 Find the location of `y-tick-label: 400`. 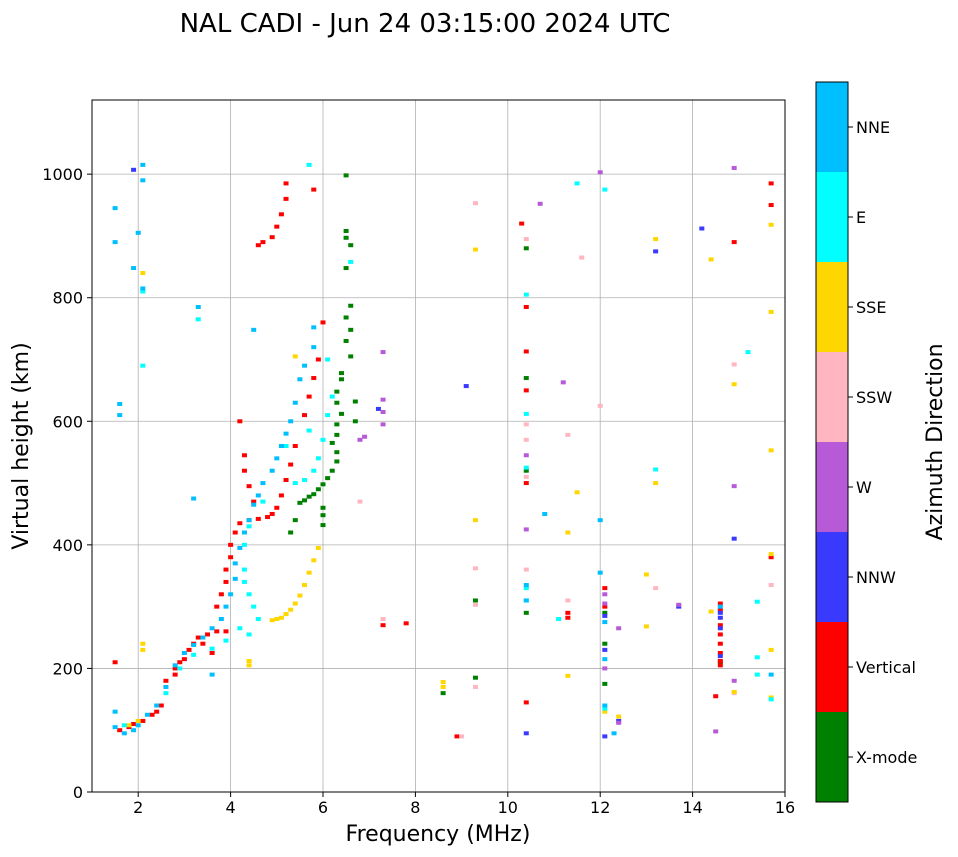

y-tick-label: 400 is located at coordinates (67, 545).